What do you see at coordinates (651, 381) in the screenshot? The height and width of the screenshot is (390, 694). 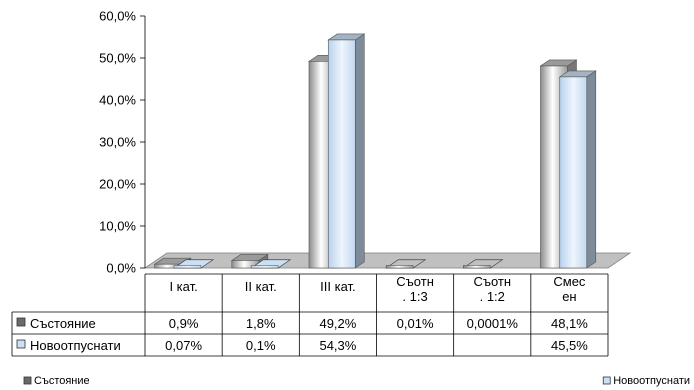 I see `legend-label: Новоотпуснати` at bounding box center [651, 381].